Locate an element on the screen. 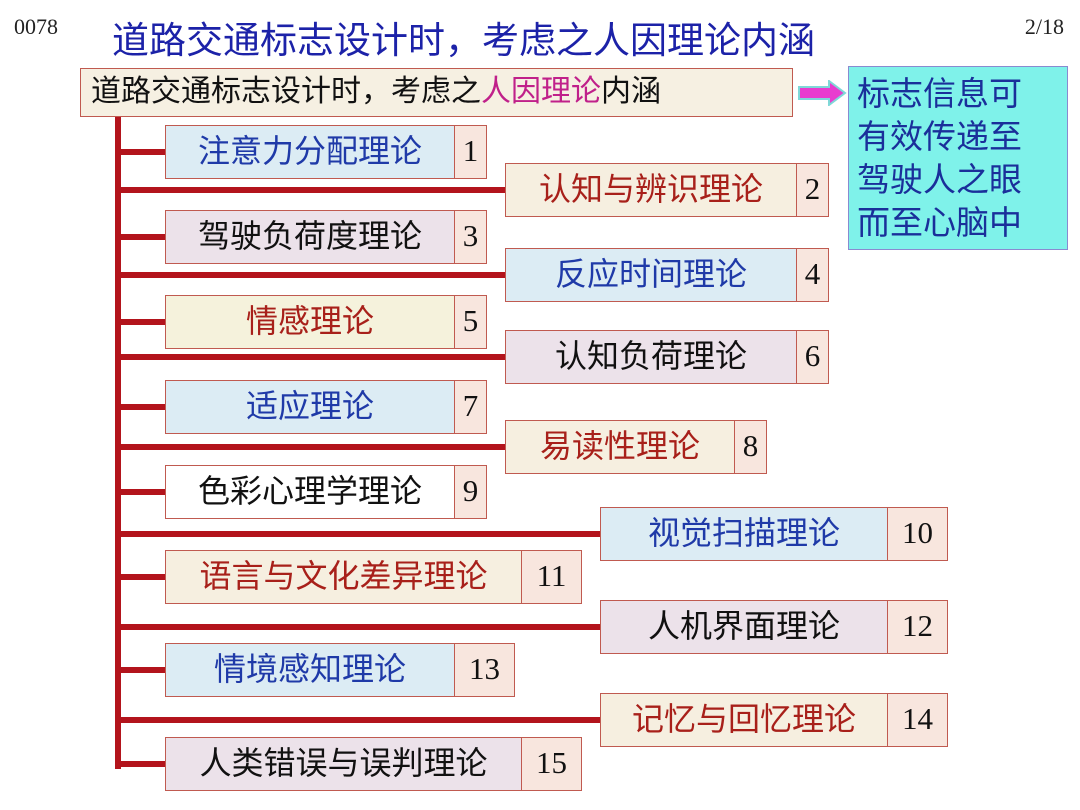 The image size is (1080, 810). theory-item: 反应时间理论 4 is located at coordinates (667, 275).